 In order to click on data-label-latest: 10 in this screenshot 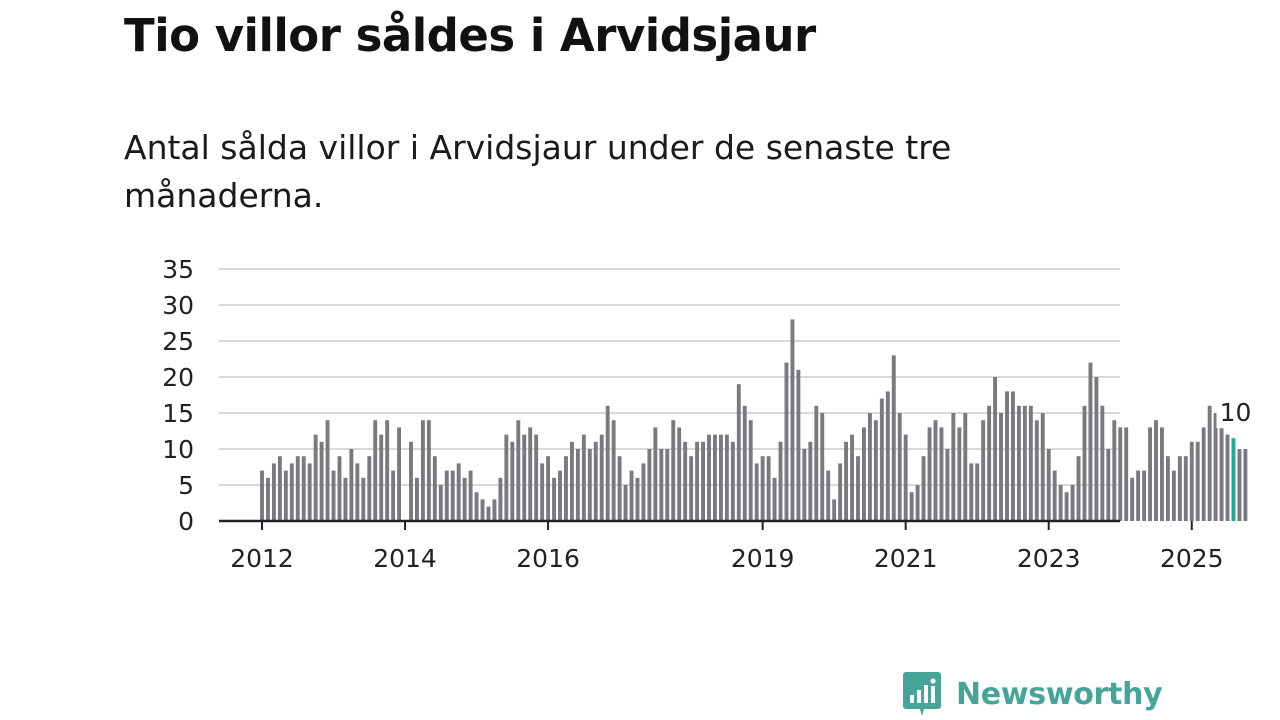, I will do `click(1236, 412)`.